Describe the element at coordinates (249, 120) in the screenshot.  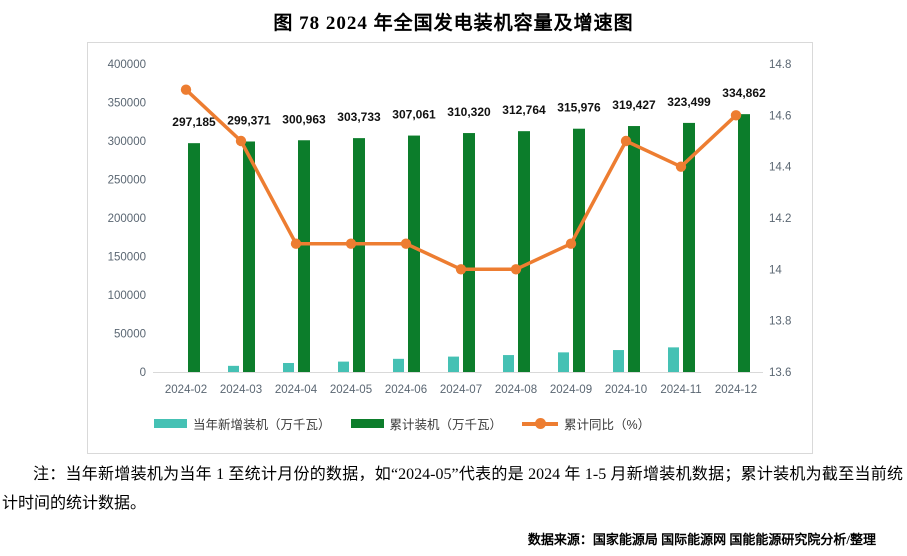
I see `bar-data-label: 299,371` at that location.